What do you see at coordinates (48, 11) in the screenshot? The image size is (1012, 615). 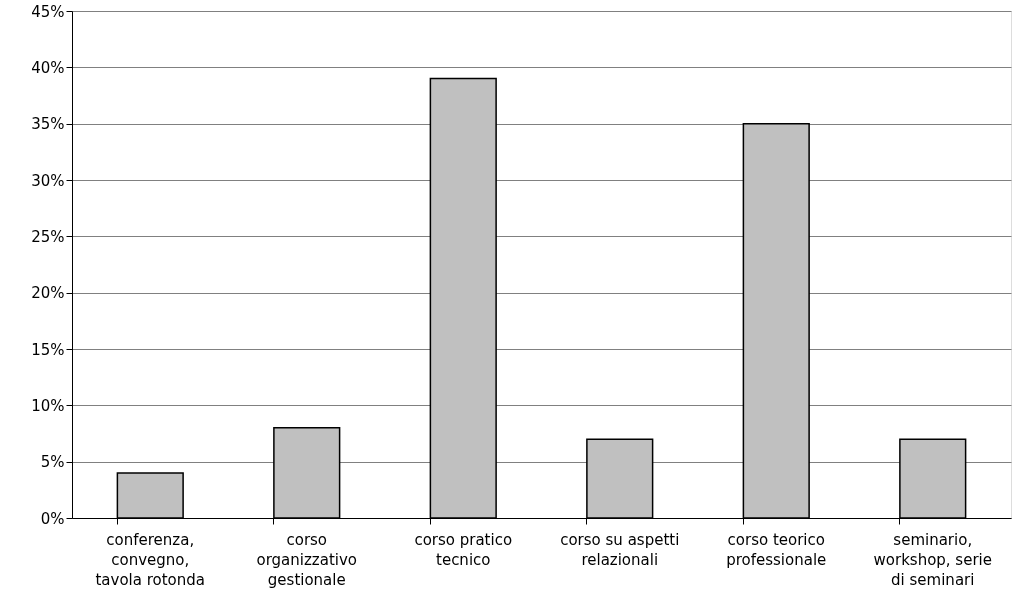 I see `y-tick-label: 45%` at bounding box center [48, 11].